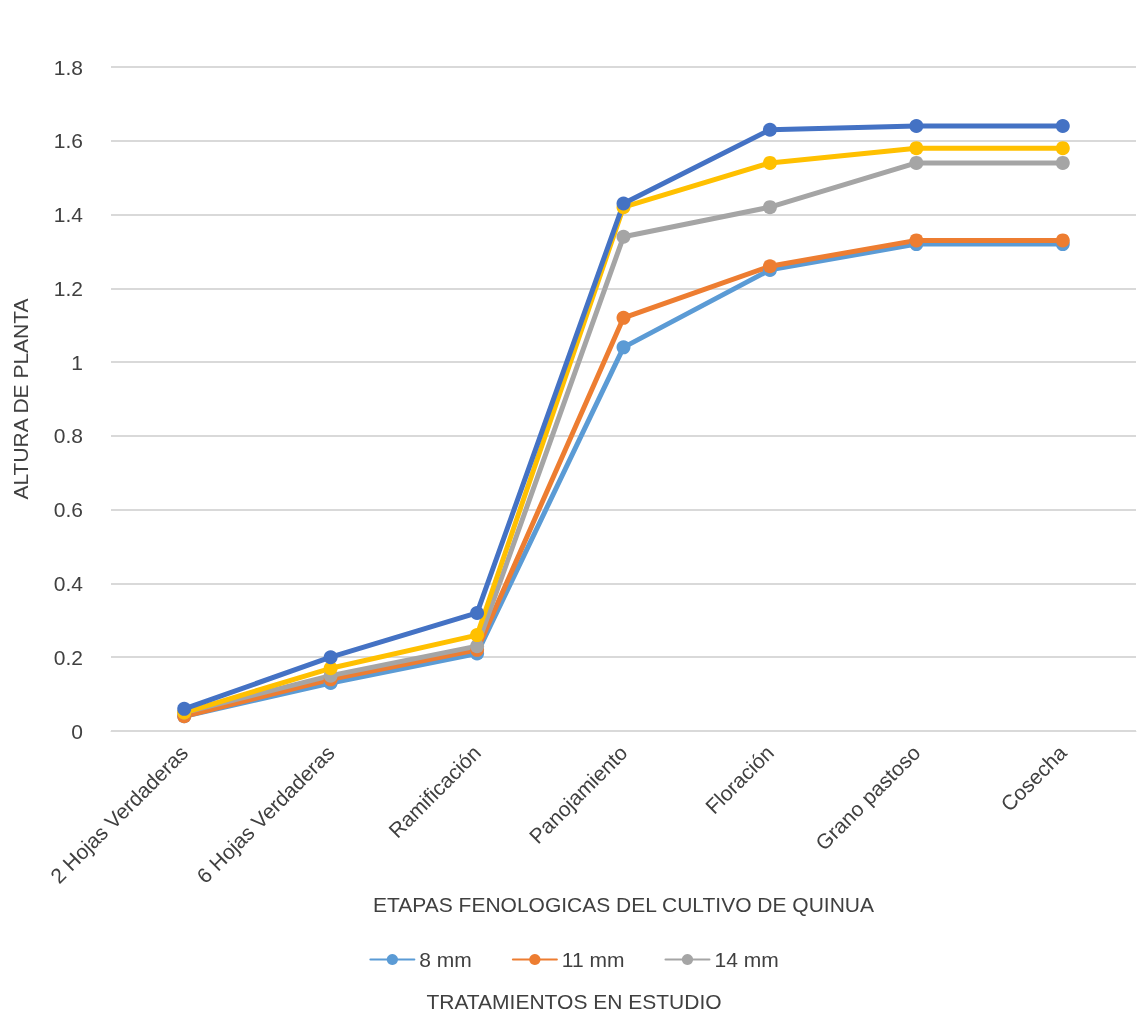 This screenshot has height=1020, width=1148. Describe the element at coordinates (746, 959) in the screenshot. I see `legend-label: 14 mm` at that location.